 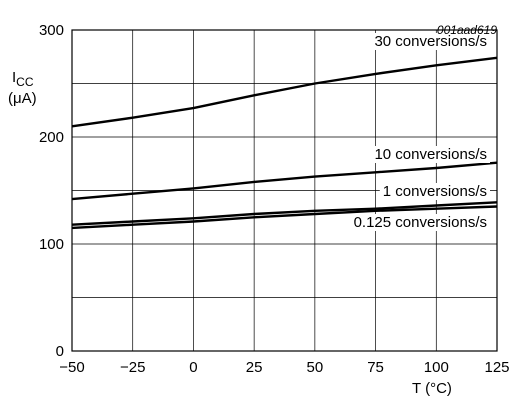 I want to click on series-label: 10 conversions/s, so click(x=430, y=154).